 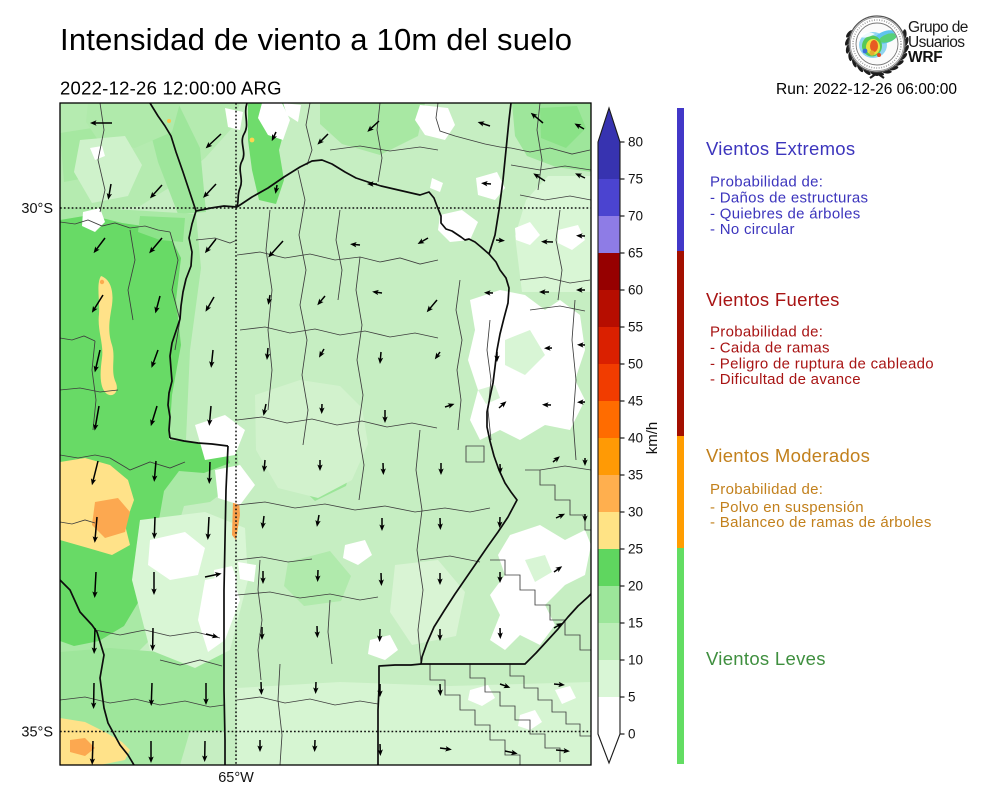 What do you see at coordinates (787, 507) in the screenshot?
I see `svg-text: - Polvo en suspensión` at bounding box center [787, 507].